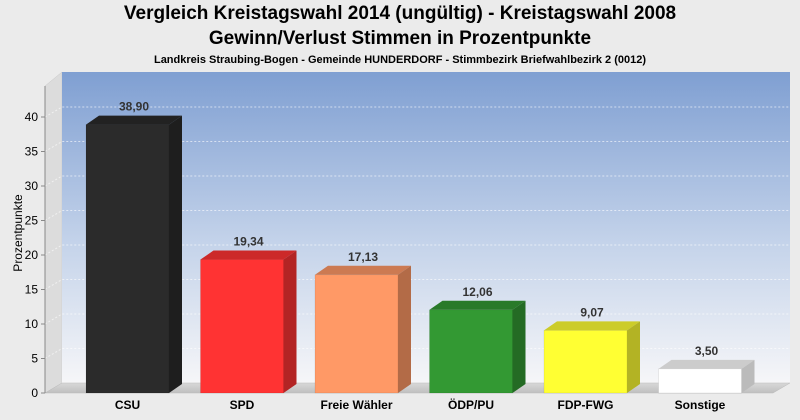 Image resolution: width=800 pixels, height=420 pixels. I want to click on data-label: 17,13, so click(363, 257).